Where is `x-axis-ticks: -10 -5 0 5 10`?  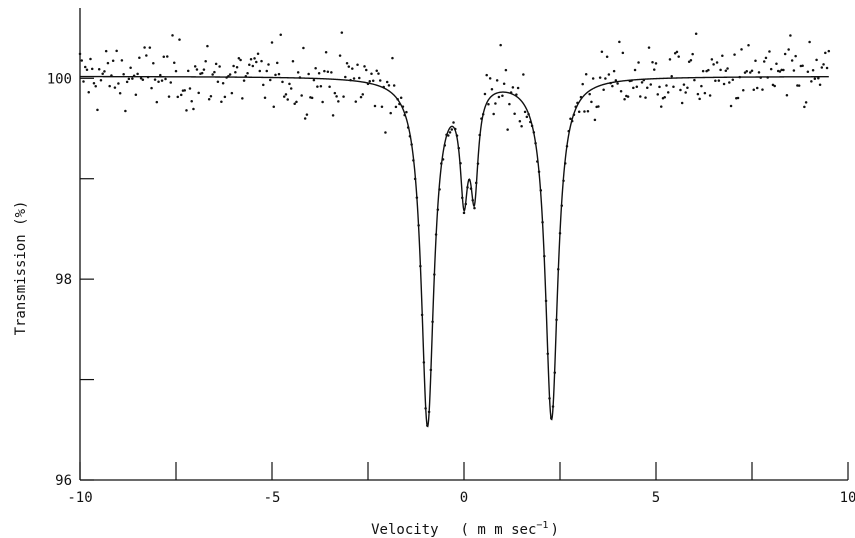
x-axis-ticks: -10 -5 0 5 10 is located at coordinates (461, 484).